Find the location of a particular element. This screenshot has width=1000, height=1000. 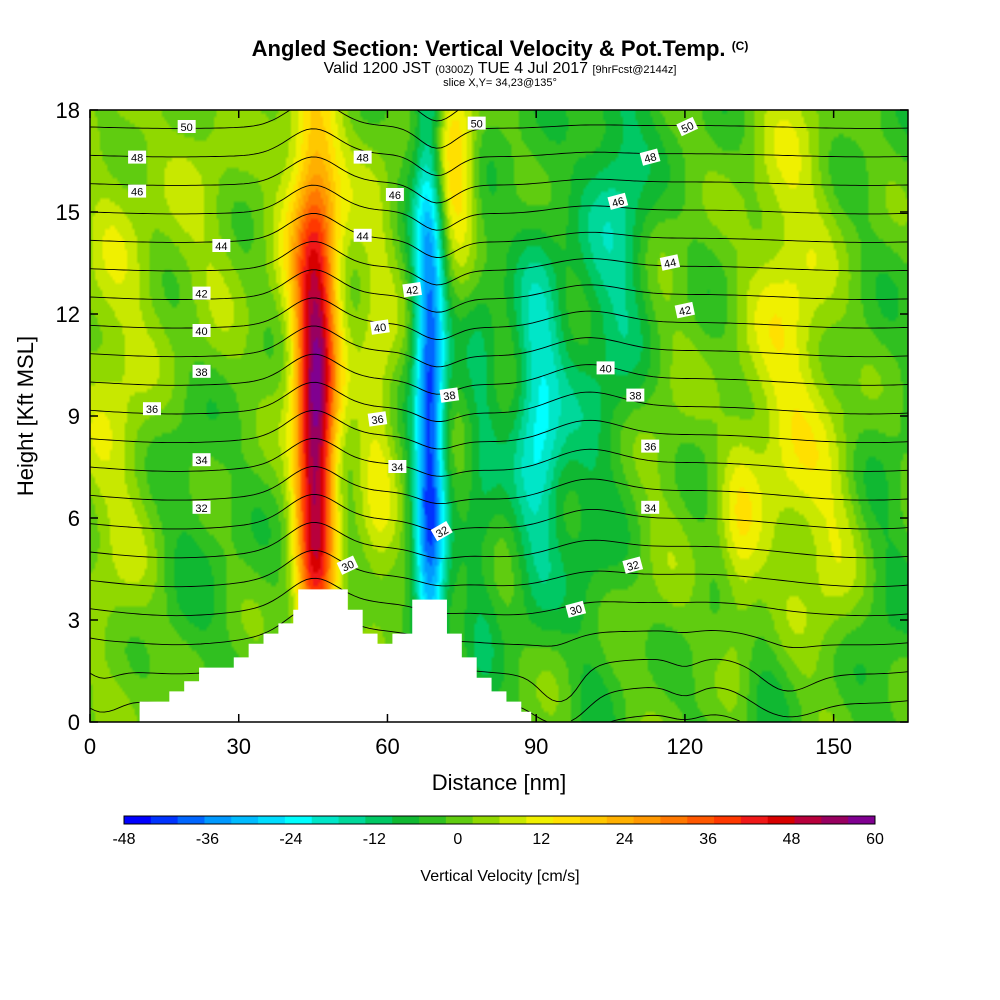

colorbar-tick-label: -36 is located at coordinates (207, 839).